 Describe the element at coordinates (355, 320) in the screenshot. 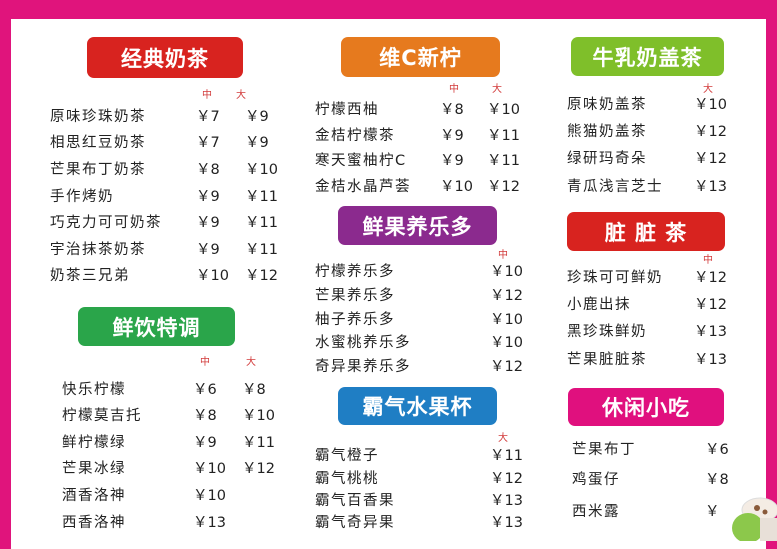

I see `menu-item-name: 柚子养乐多` at that location.